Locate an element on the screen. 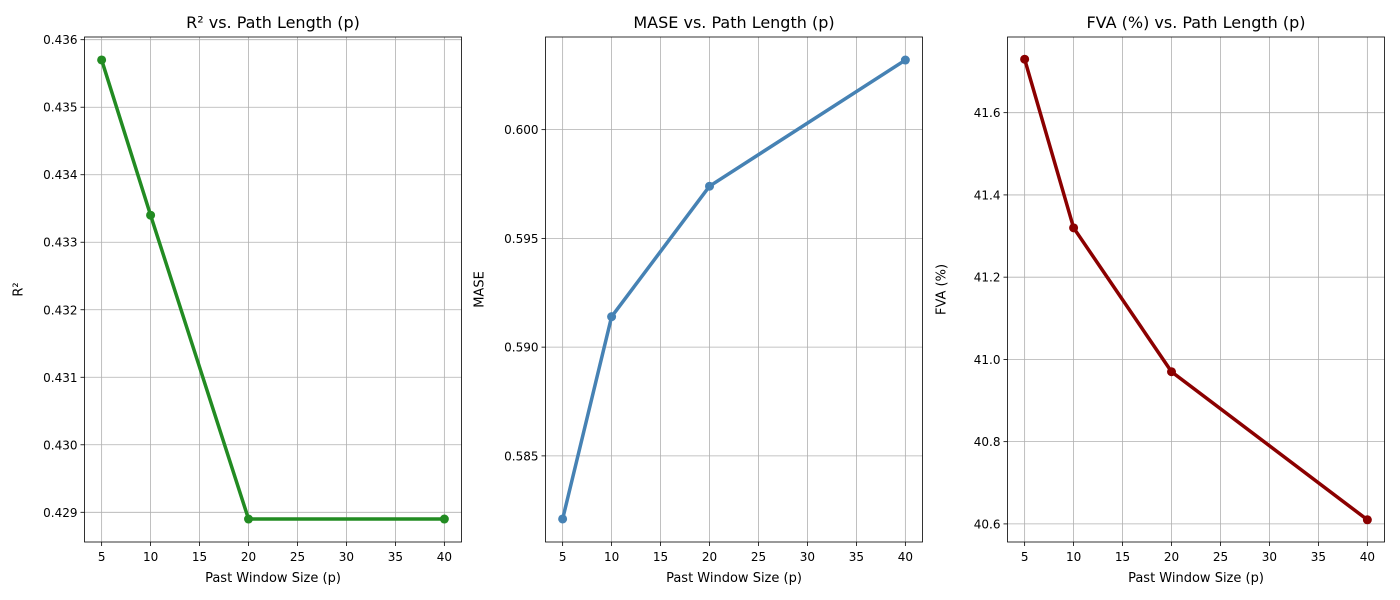 This screenshot has width=1400, height=600. y-tick-label: 0.431 is located at coordinates (60, 378).